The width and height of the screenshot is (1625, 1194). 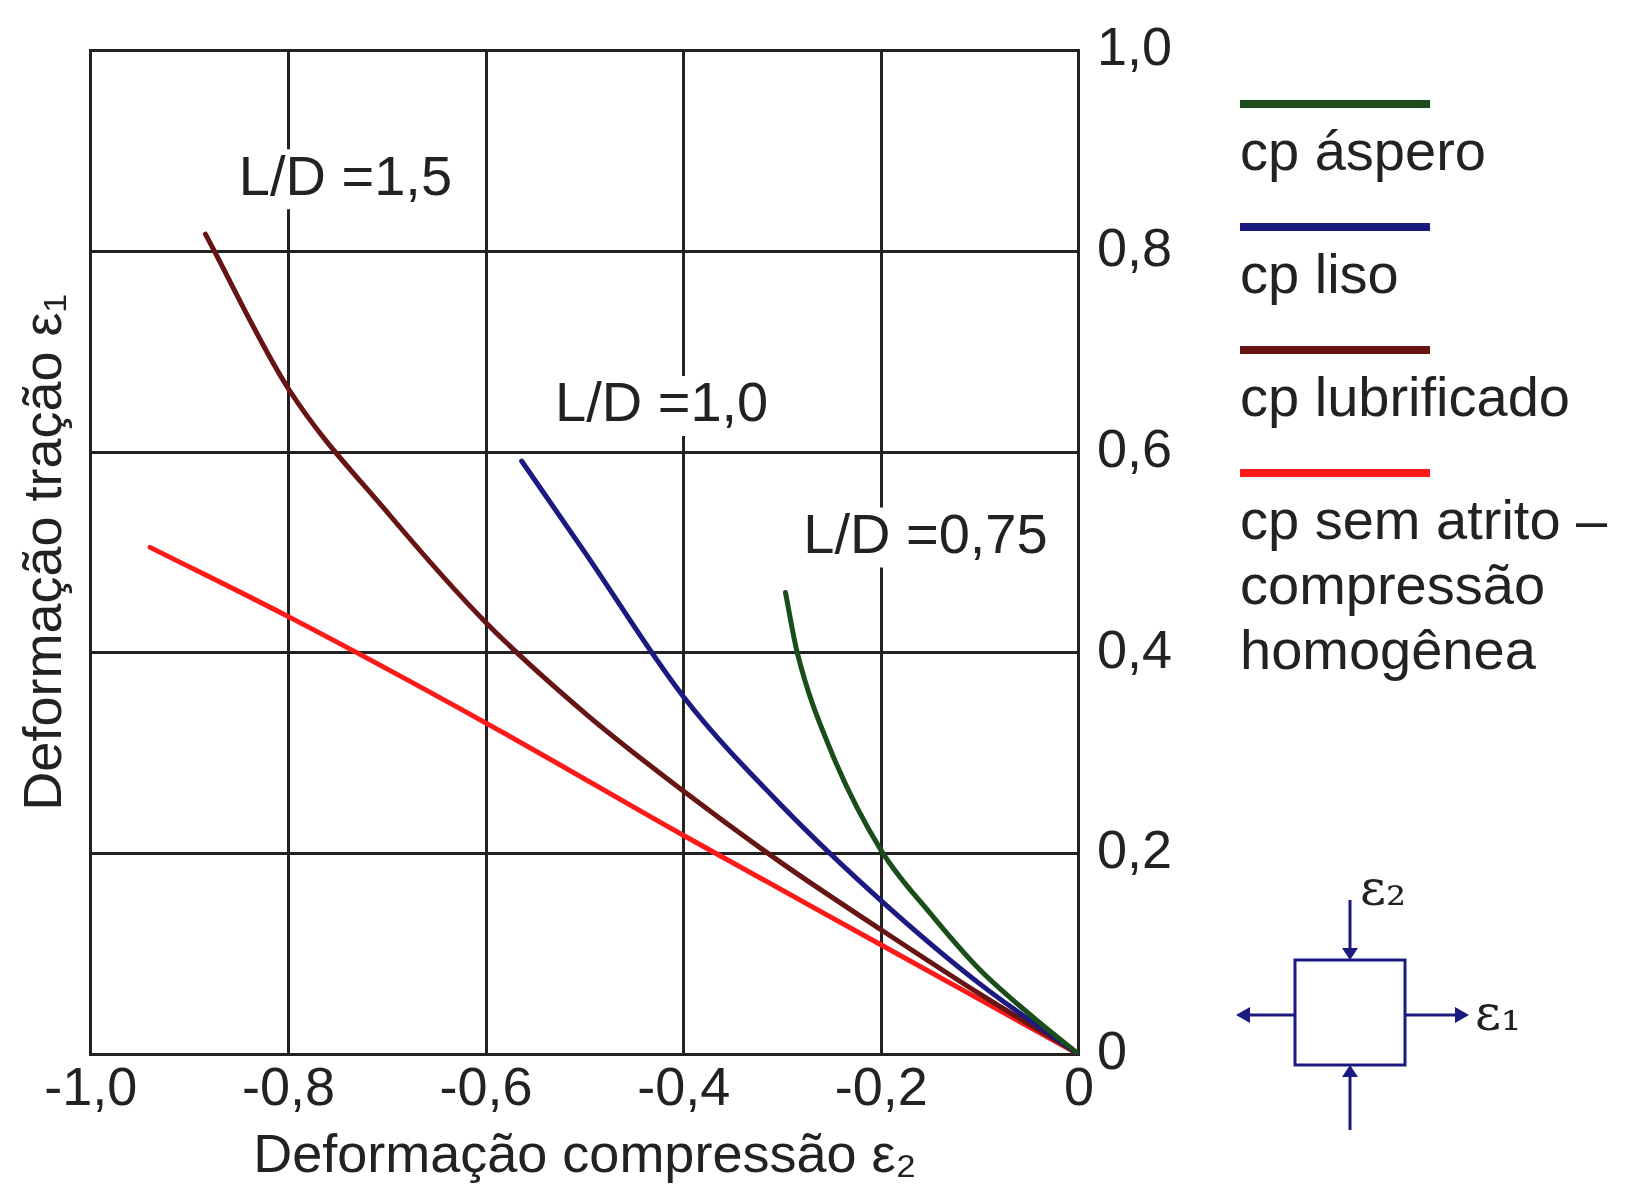 What do you see at coordinates (1134, 849) in the screenshot?
I see `y-tick-label: 0,2` at bounding box center [1134, 849].